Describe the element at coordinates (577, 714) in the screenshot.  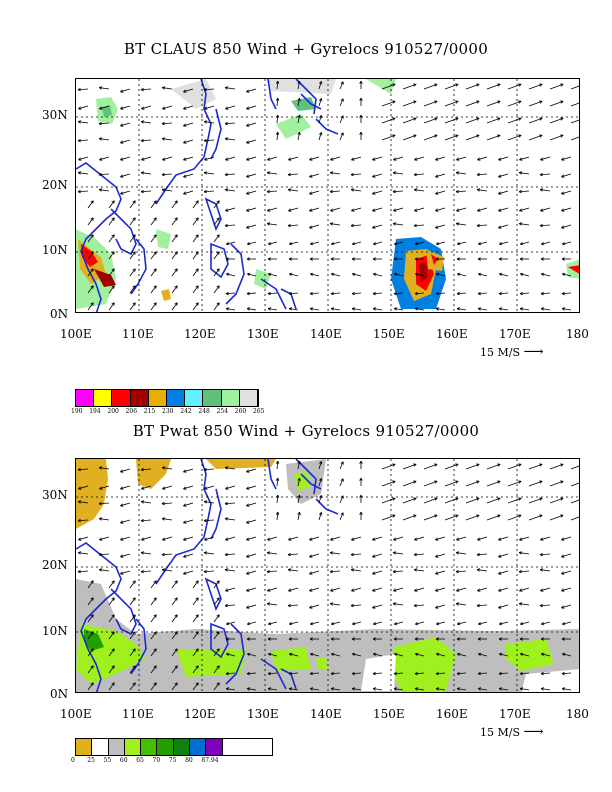
I see `lon-label-180-p2: 180` at that location.